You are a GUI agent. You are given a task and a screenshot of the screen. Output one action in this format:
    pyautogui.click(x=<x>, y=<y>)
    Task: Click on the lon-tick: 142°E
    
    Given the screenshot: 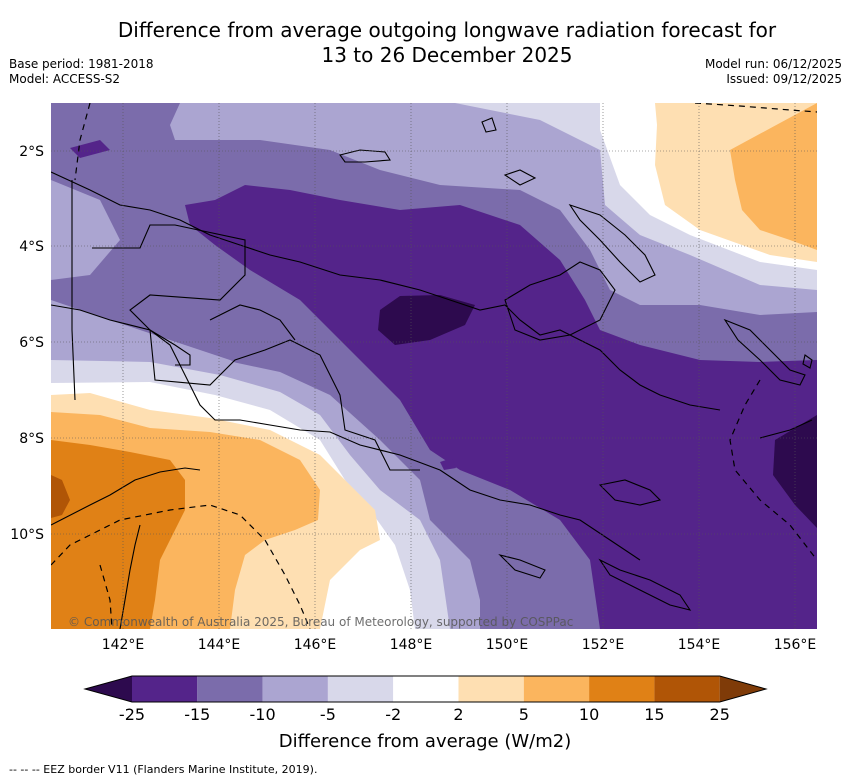 What is the action you would take?
    pyautogui.click(x=123, y=645)
    